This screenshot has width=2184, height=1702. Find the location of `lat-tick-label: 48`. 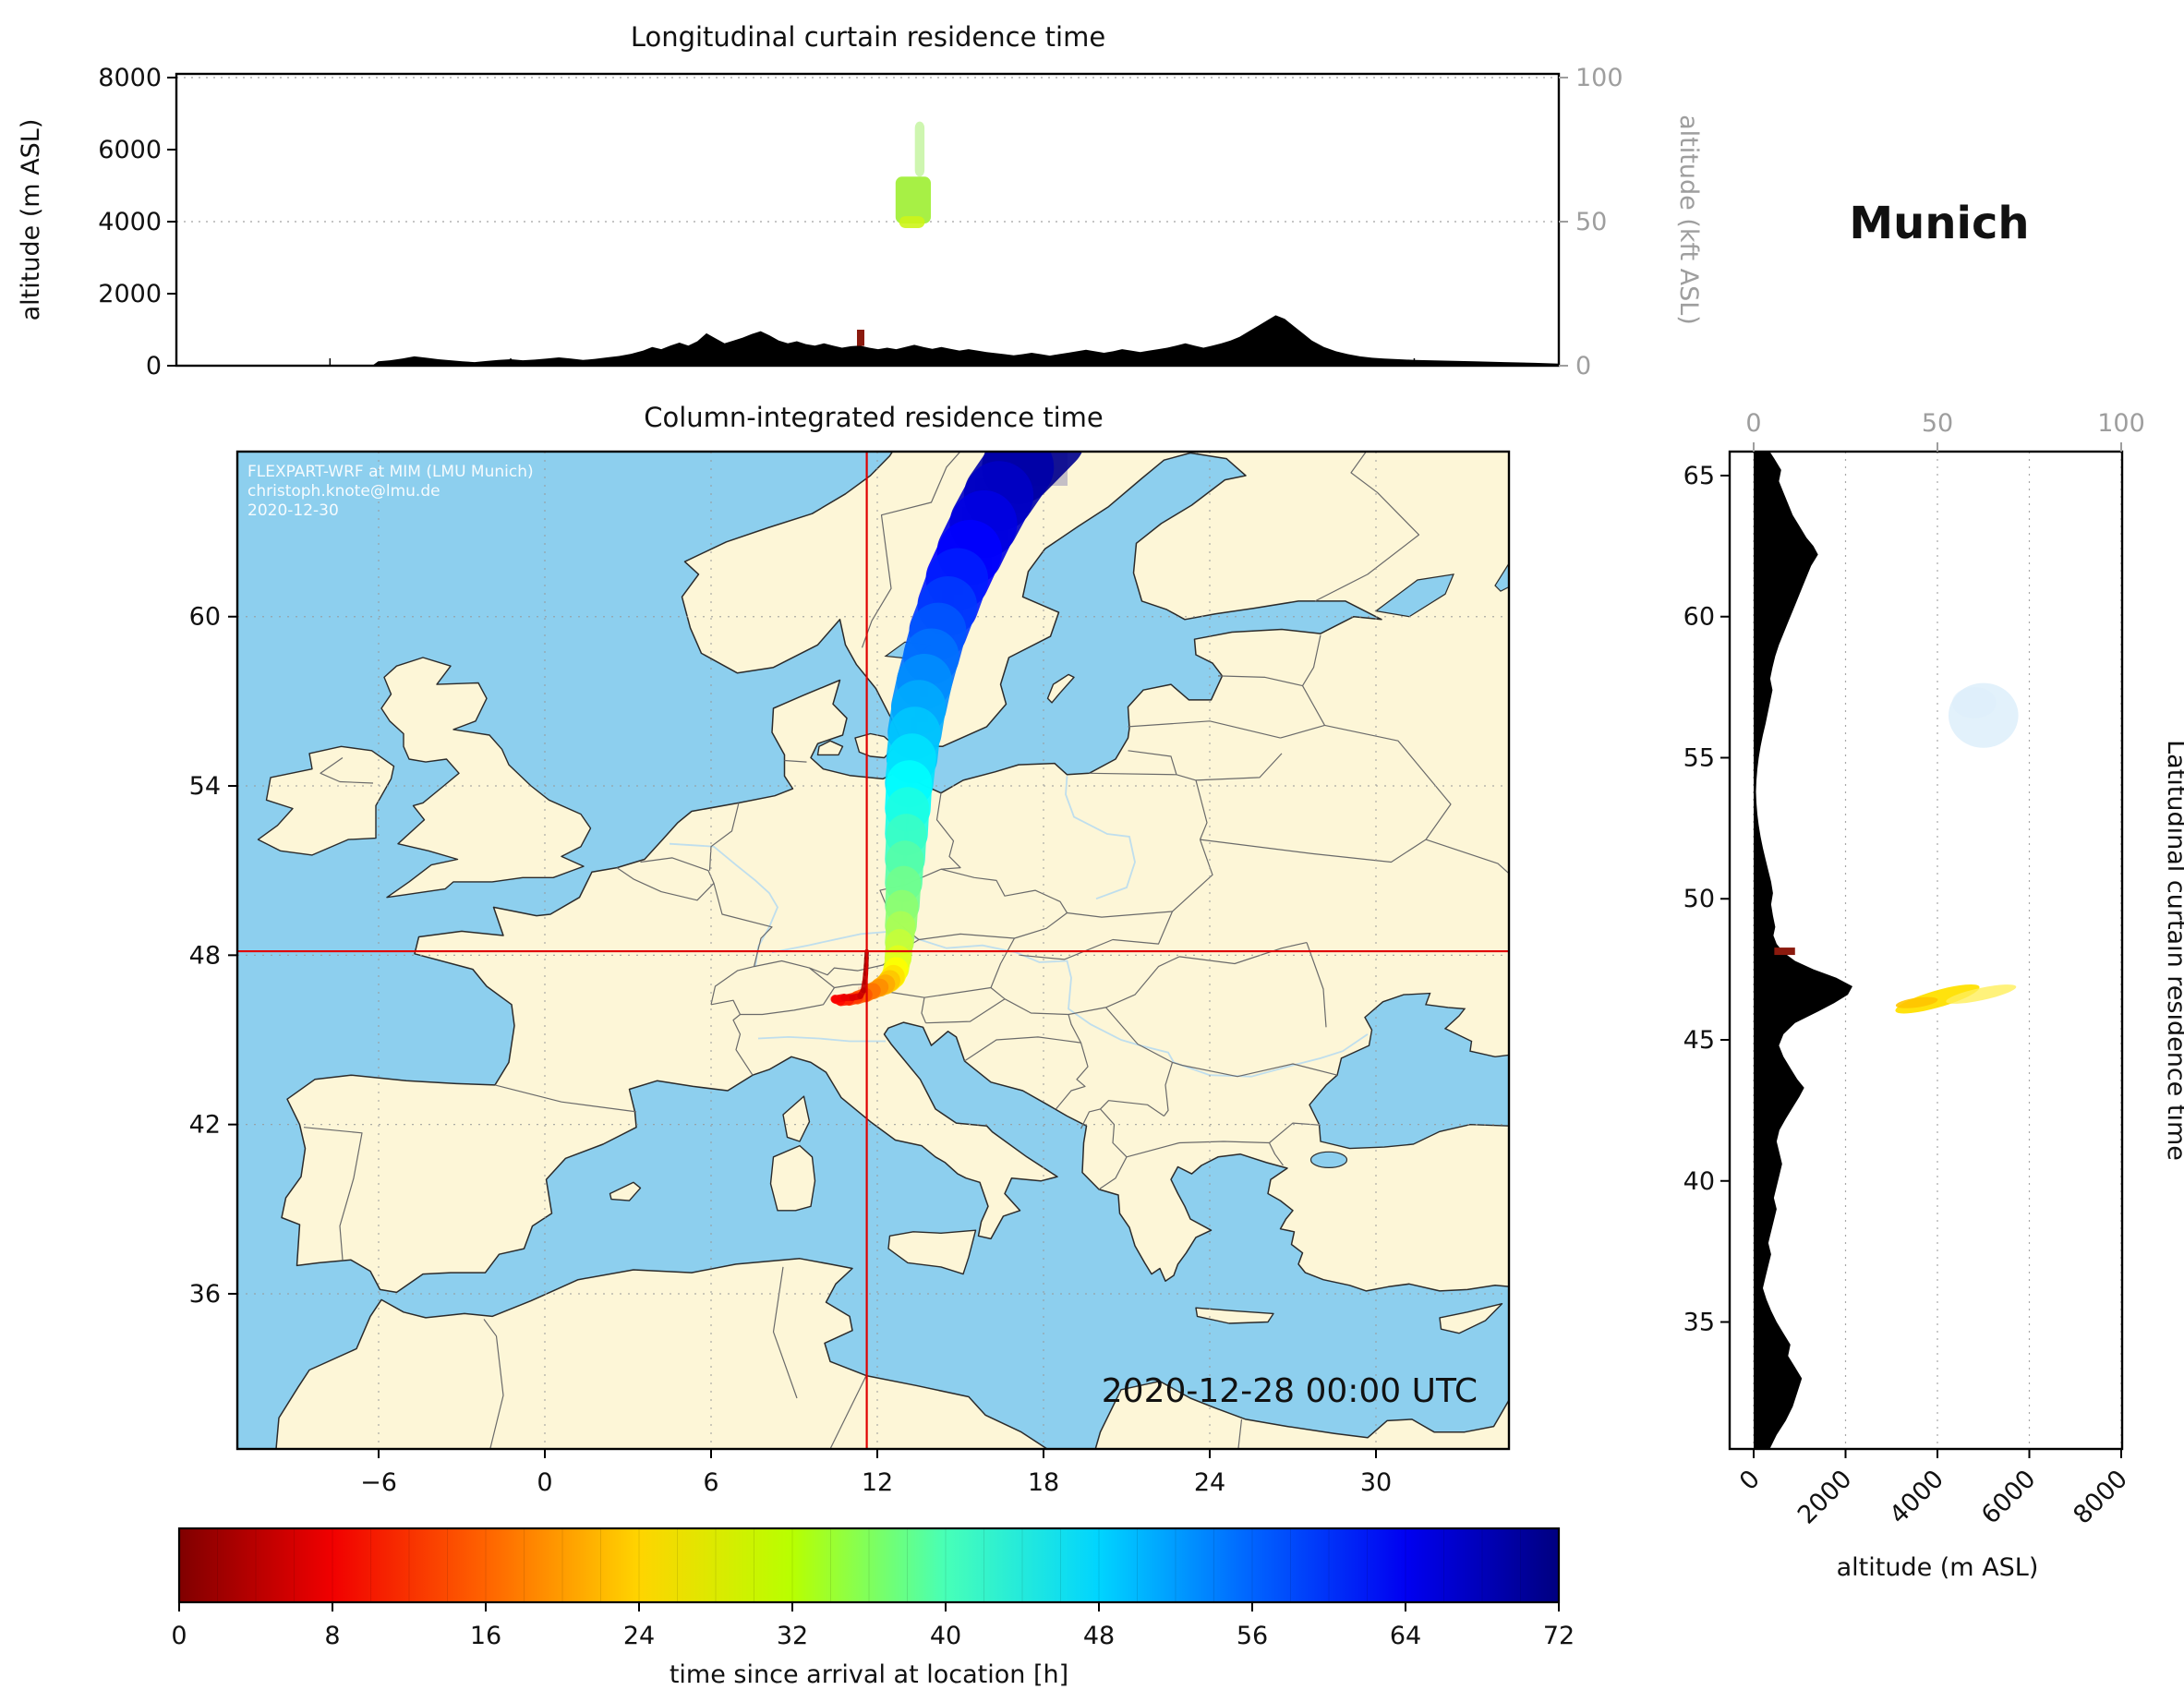

lat-tick-label: 48 is located at coordinates (205, 955).